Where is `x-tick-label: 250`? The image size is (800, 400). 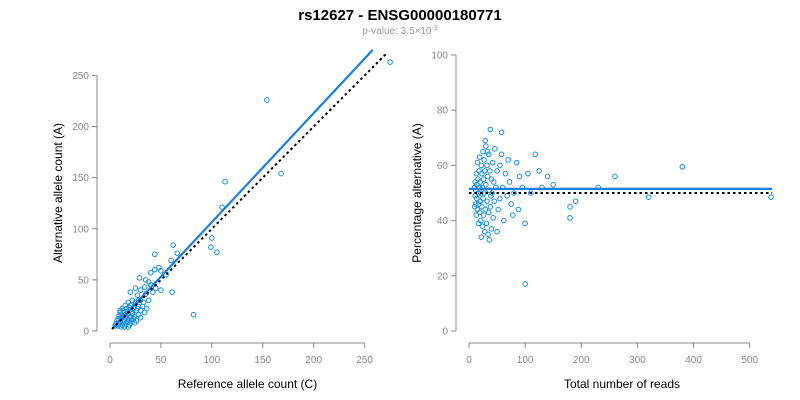
x-tick-label: 250 is located at coordinates (364, 360).